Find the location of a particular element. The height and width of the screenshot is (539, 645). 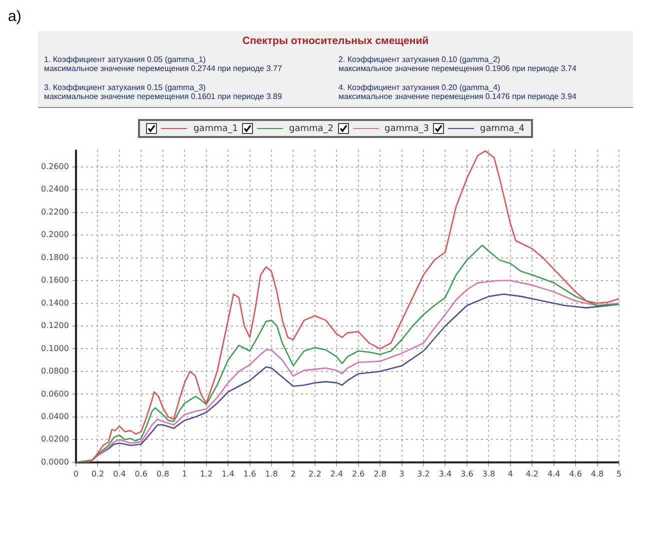

y-tick-label: 0.1800 is located at coordinates (54, 257).